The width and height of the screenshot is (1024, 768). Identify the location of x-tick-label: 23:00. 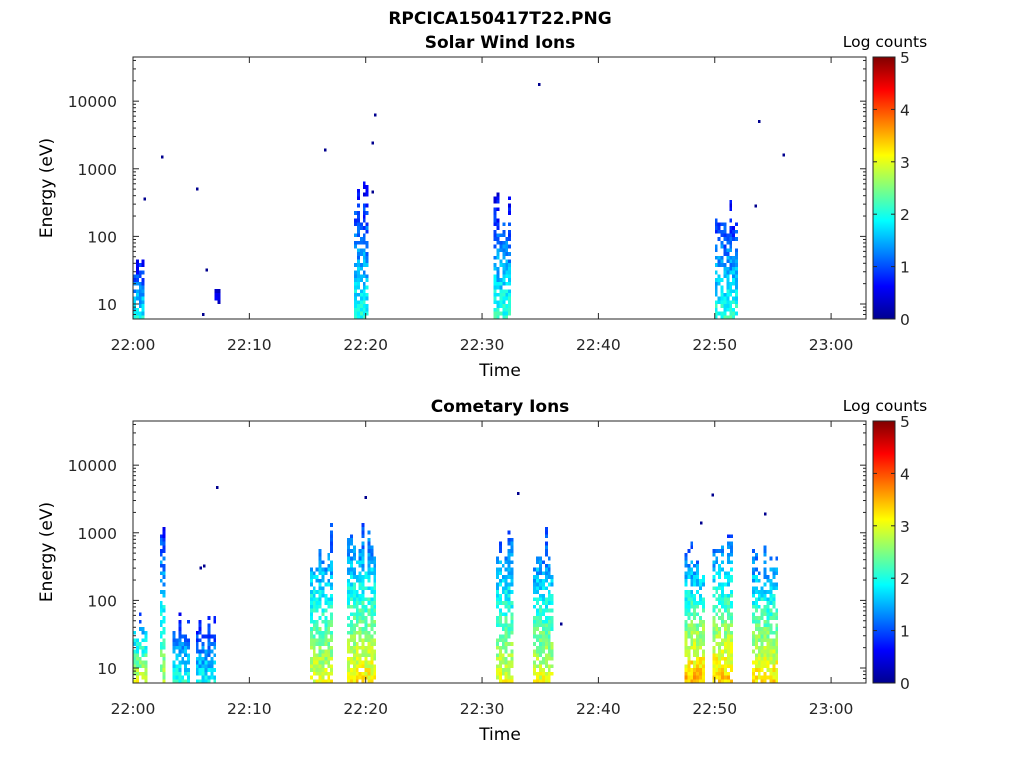
(831, 709).